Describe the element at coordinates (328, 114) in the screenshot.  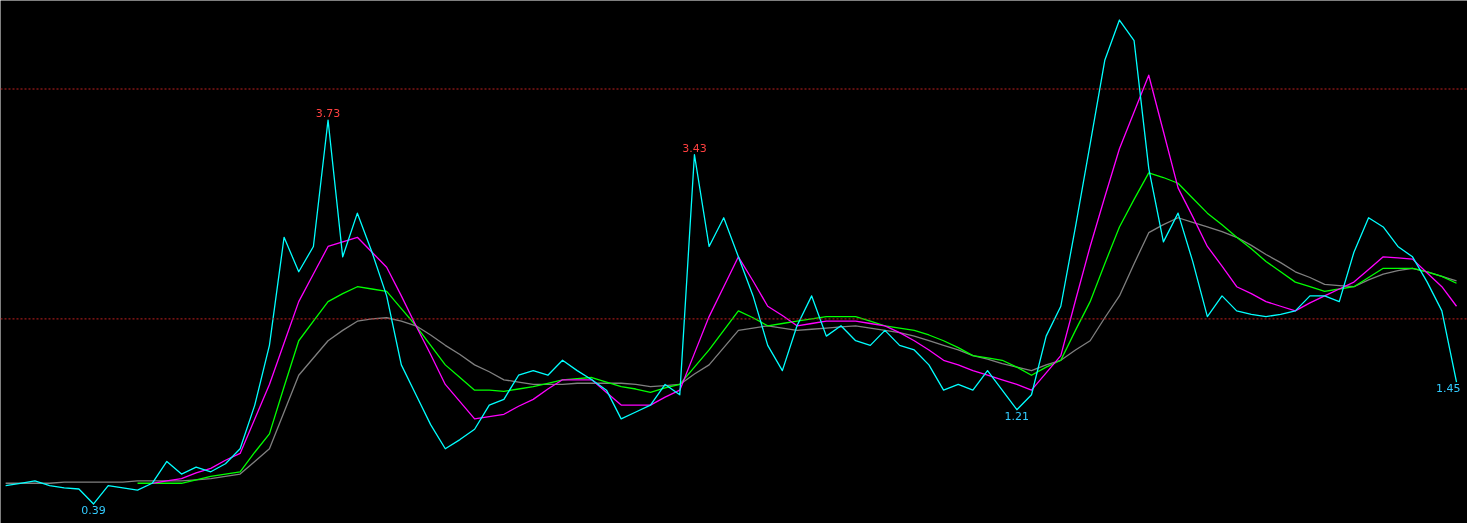
I see `data-label: 3.73` at that location.